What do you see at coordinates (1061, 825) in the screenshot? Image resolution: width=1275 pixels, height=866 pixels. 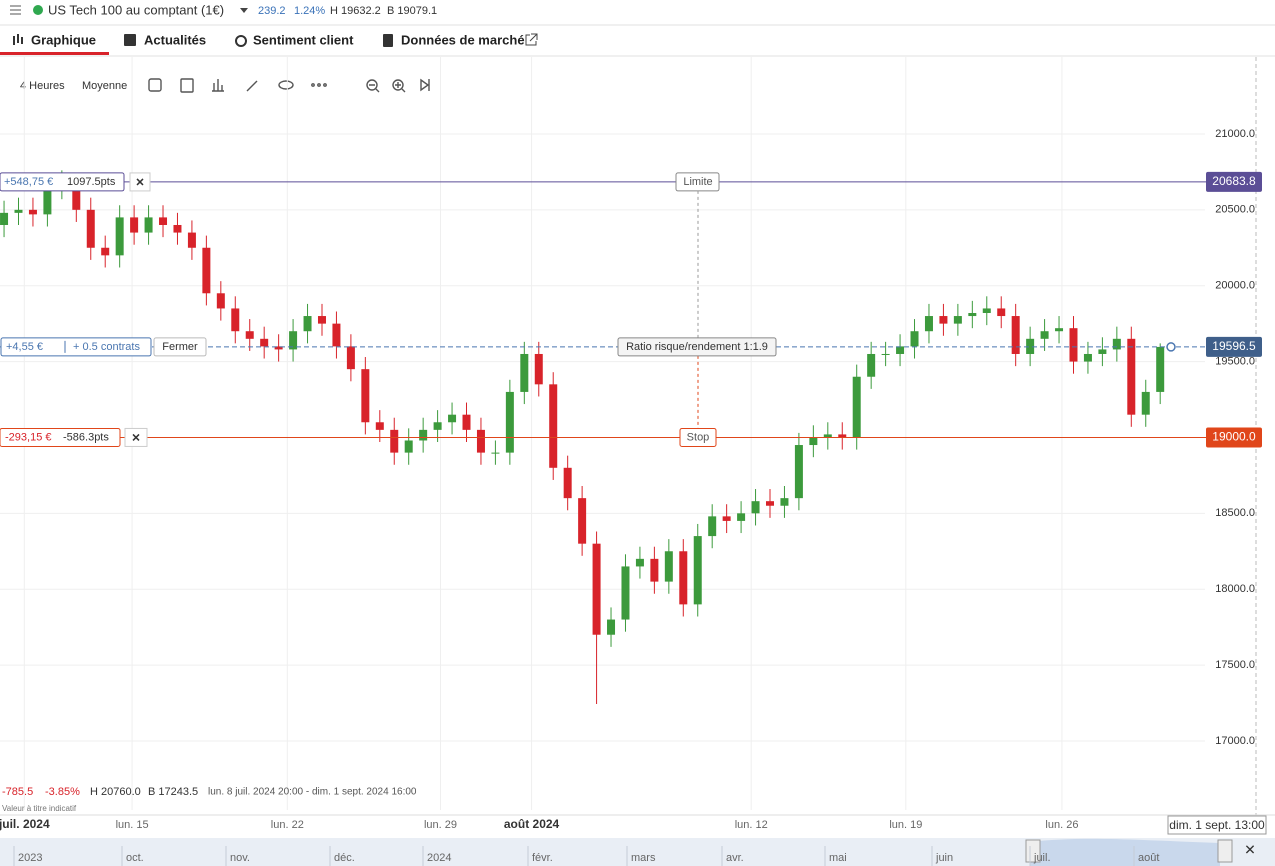 I see `x-tick-label: lun. 26` at bounding box center [1061, 825].